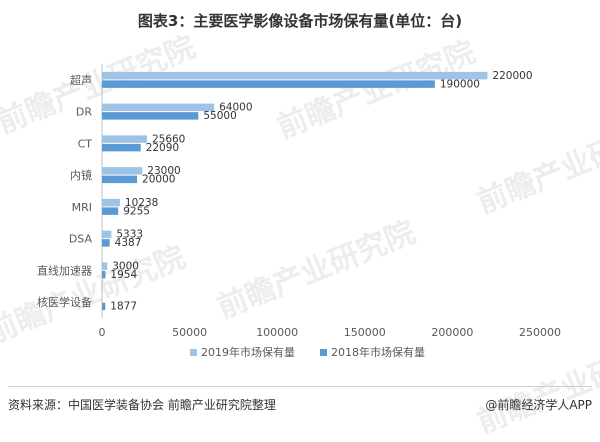  What do you see at coordinates (378, 352) in the screenshot?
I see `legend-label: 2018年市场保有量` at bounding box center [378, 352].